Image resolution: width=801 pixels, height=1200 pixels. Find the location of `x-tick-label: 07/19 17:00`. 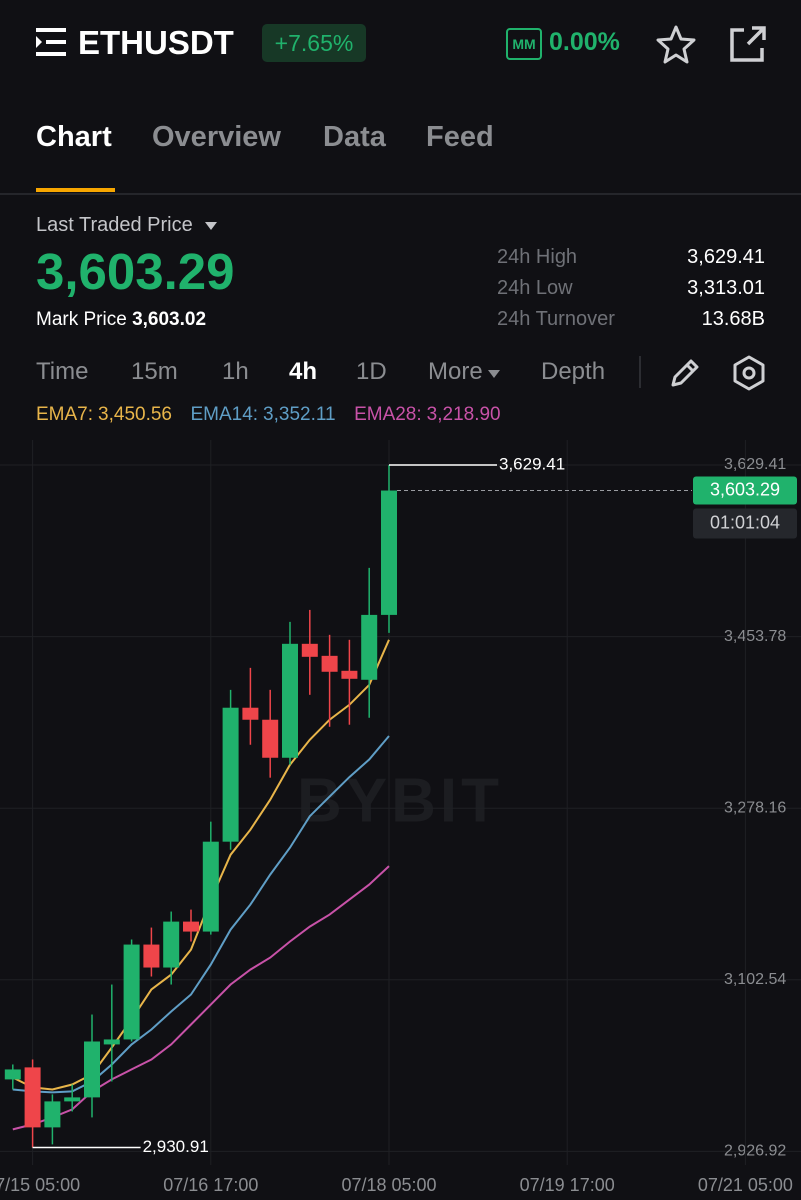

x-tick-label: 07/19 17:00 is located at coordinates (567, 1185).